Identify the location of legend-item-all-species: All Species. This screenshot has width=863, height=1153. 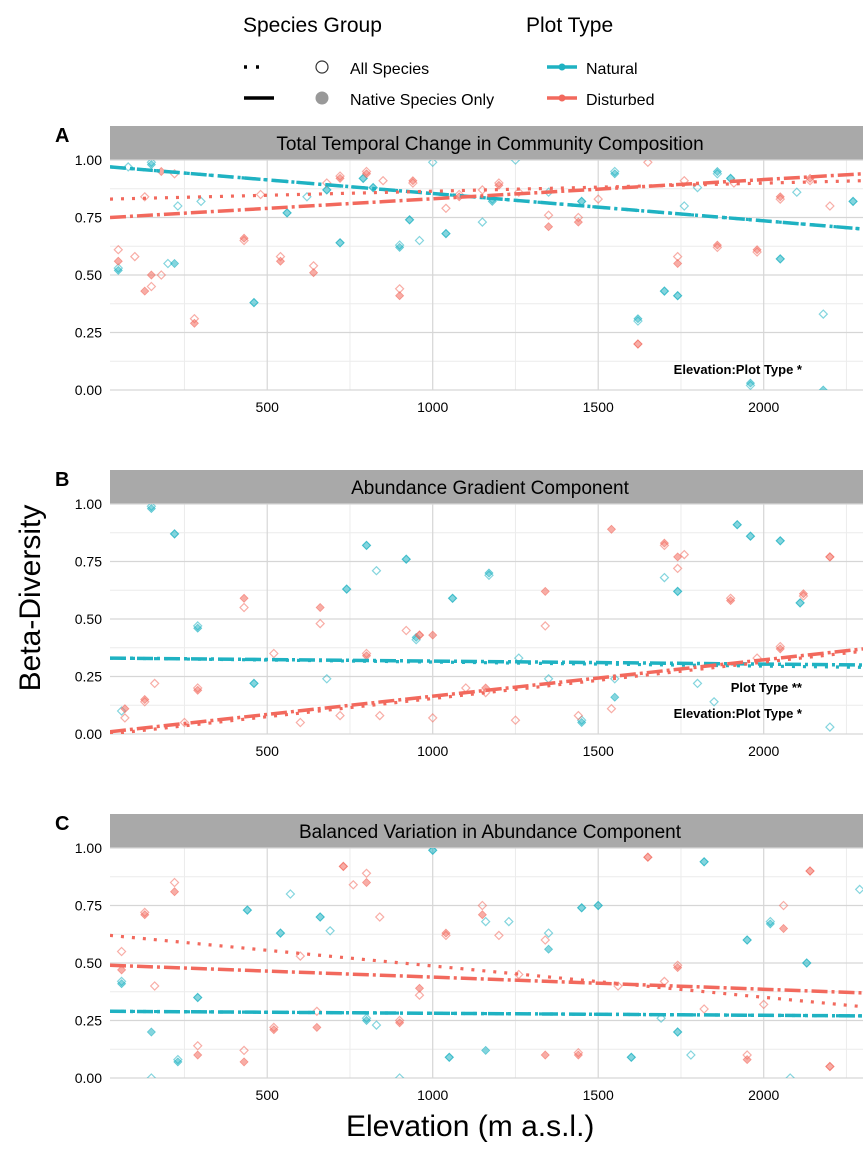
(389, 69).